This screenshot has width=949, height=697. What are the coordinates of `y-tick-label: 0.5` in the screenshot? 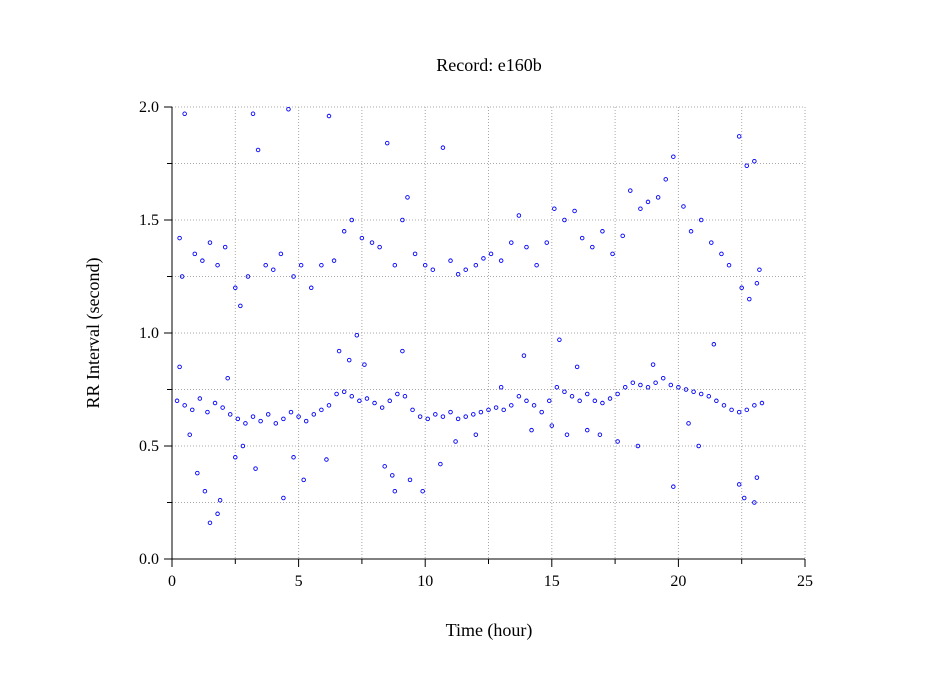 It's located at (149, 446).